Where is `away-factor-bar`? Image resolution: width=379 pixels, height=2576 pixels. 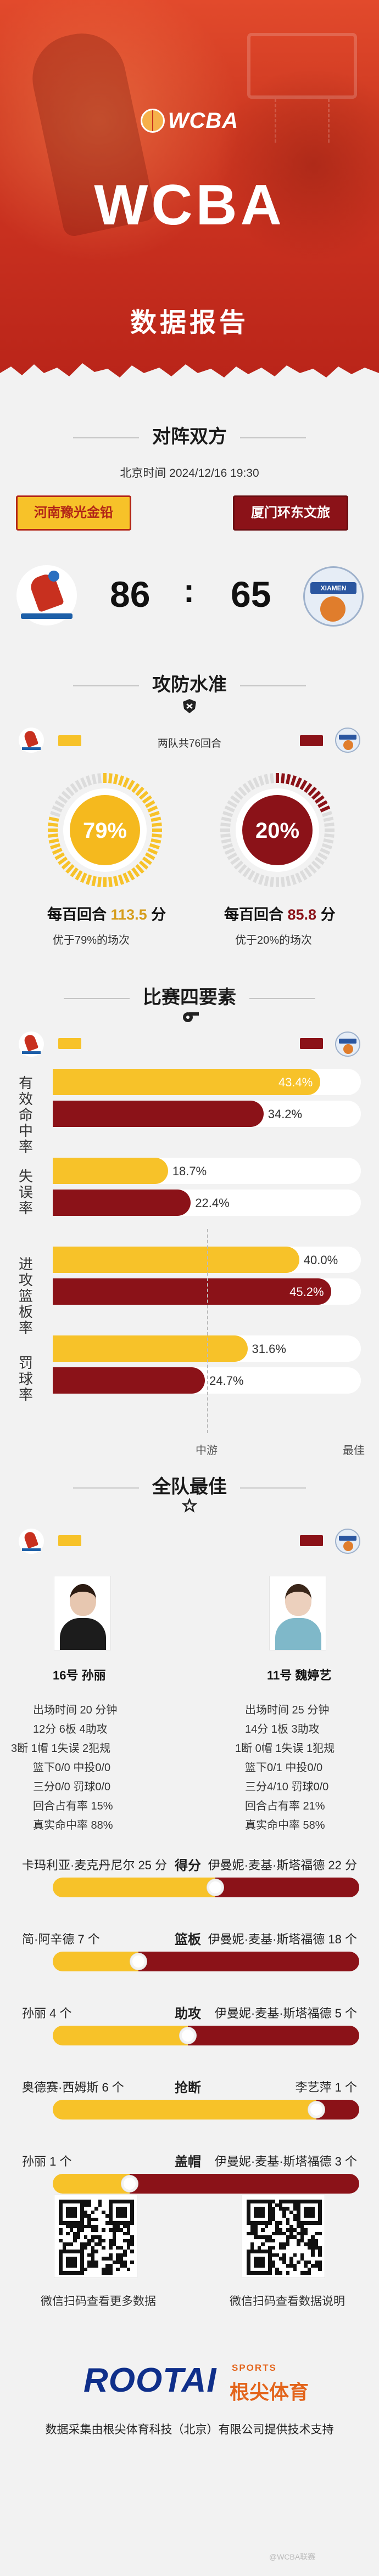 away-factor-bar is located at coordinates (129, 1380).